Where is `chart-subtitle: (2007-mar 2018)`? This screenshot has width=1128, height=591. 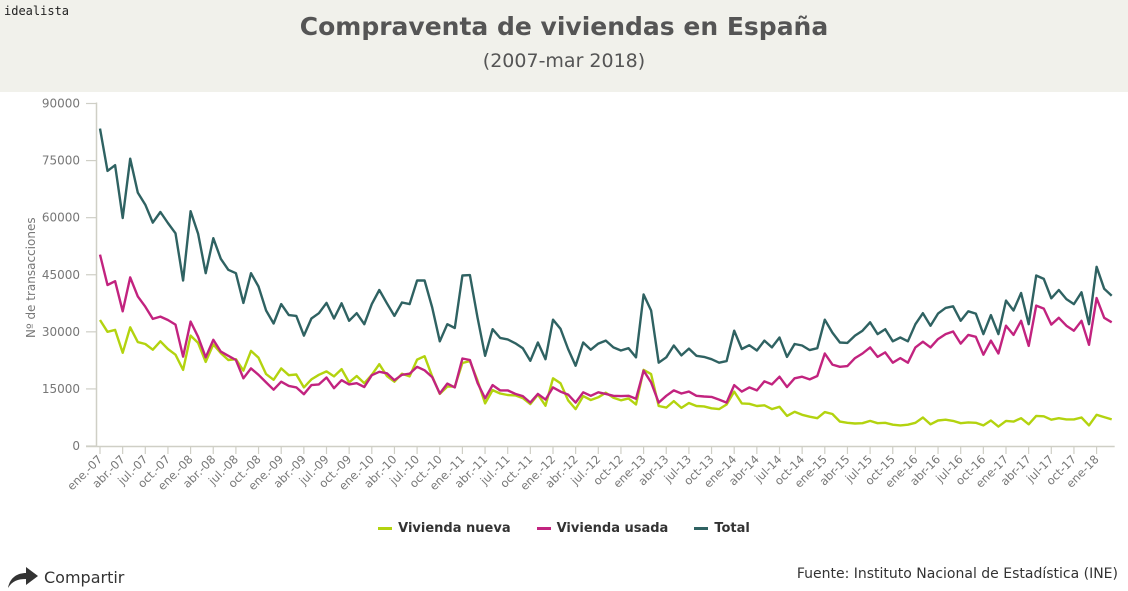 chart-subtitle: (2007-mar 2018) is located at coordinates (564, 61).